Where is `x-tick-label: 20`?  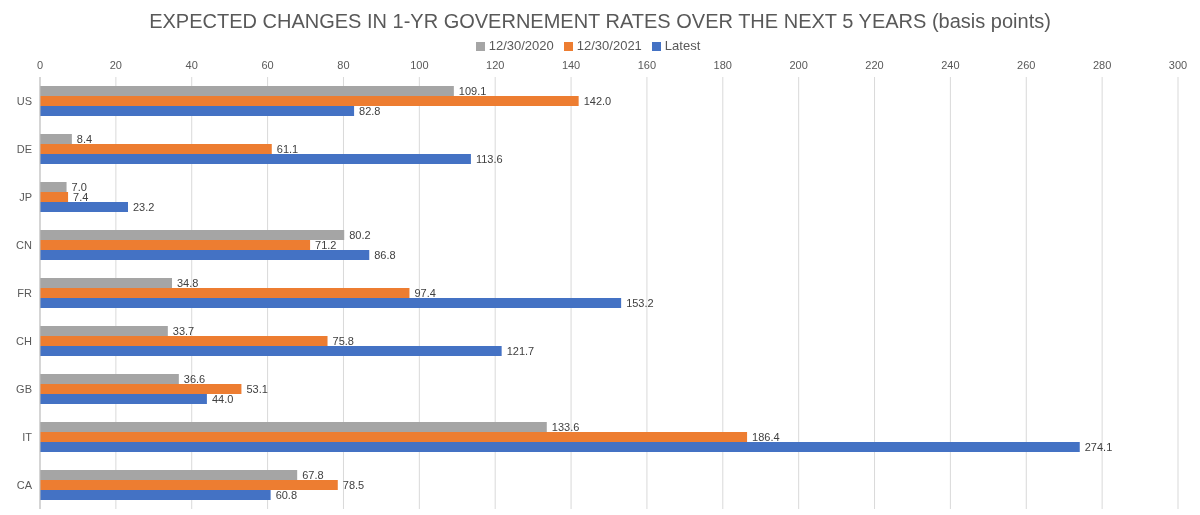 x-tick-label: 20 is located at coordinates (115, 65).